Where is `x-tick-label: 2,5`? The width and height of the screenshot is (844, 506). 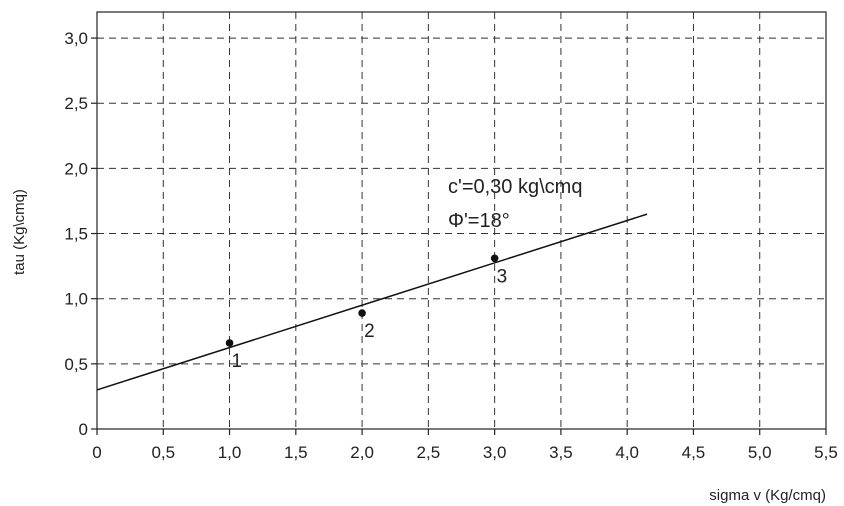 x-tick-label: 2,5 is located at coordinates (429, 452).